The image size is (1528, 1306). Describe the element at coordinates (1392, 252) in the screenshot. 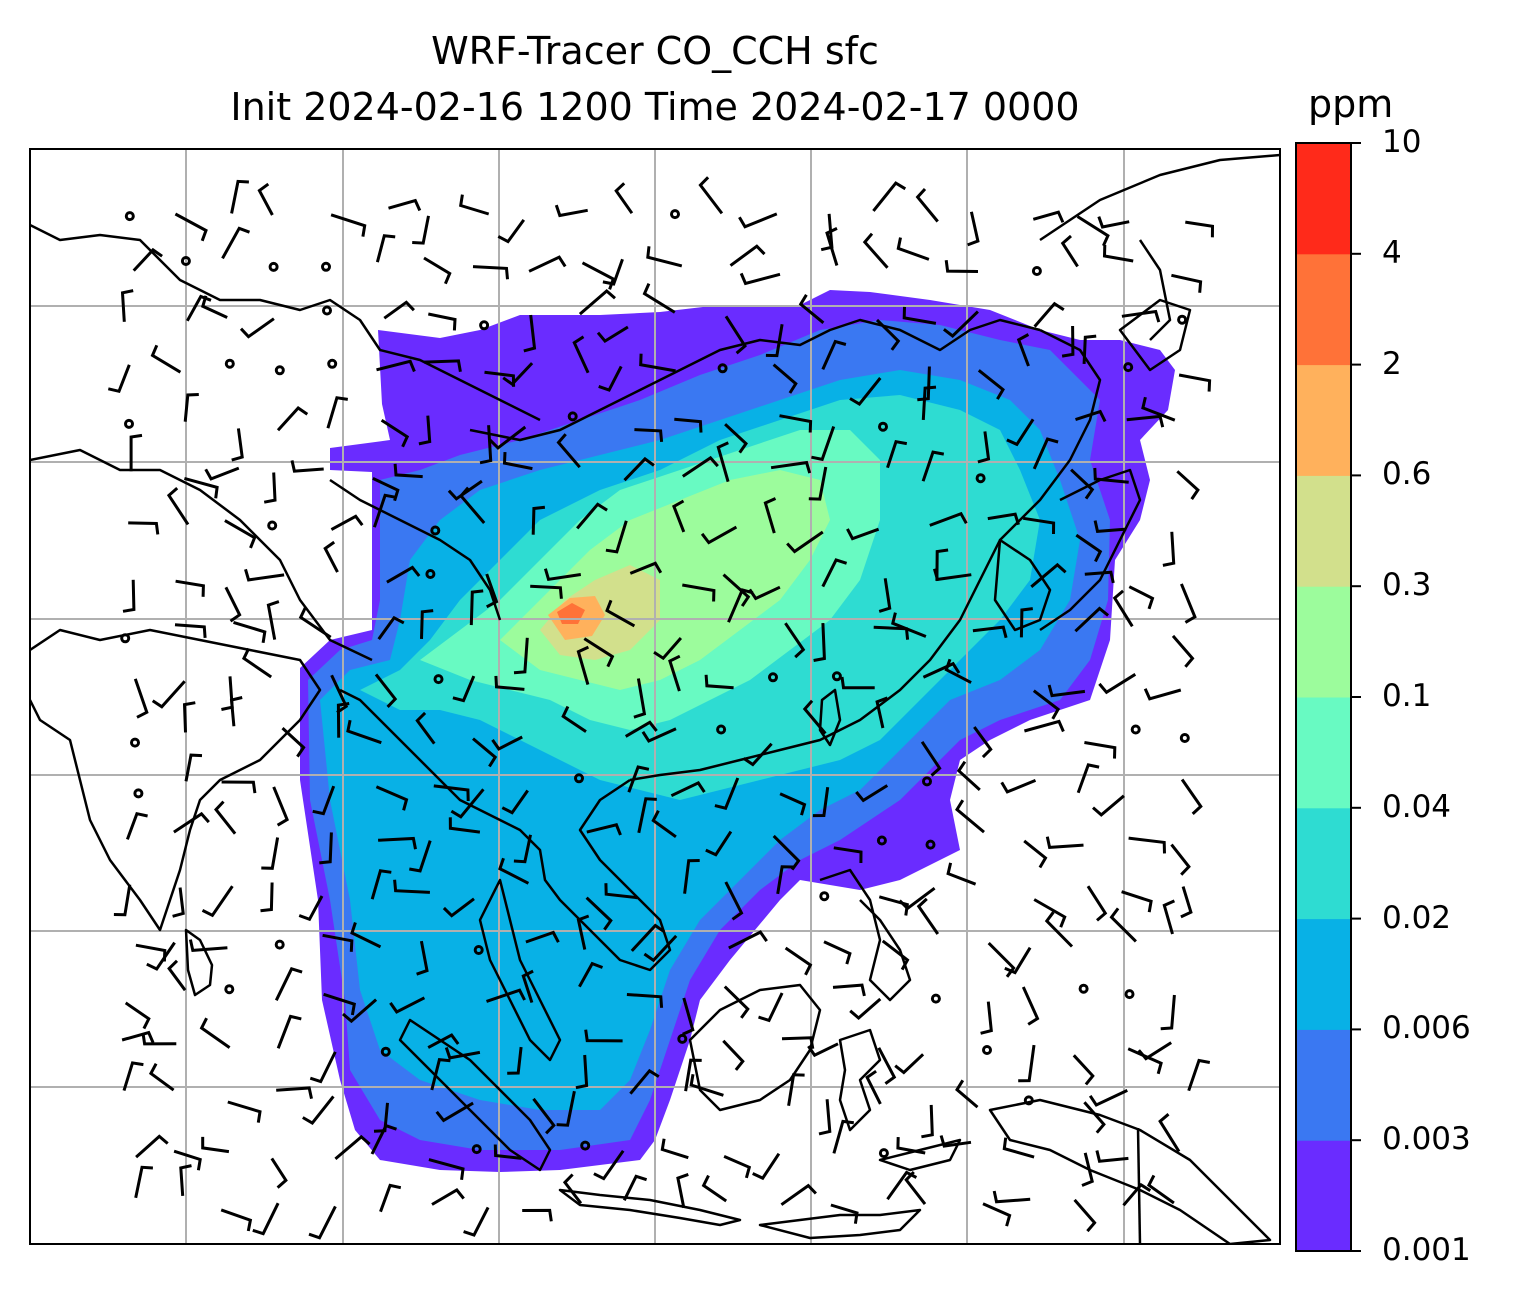

I see `colorbar-tick-label: 4` at that location.